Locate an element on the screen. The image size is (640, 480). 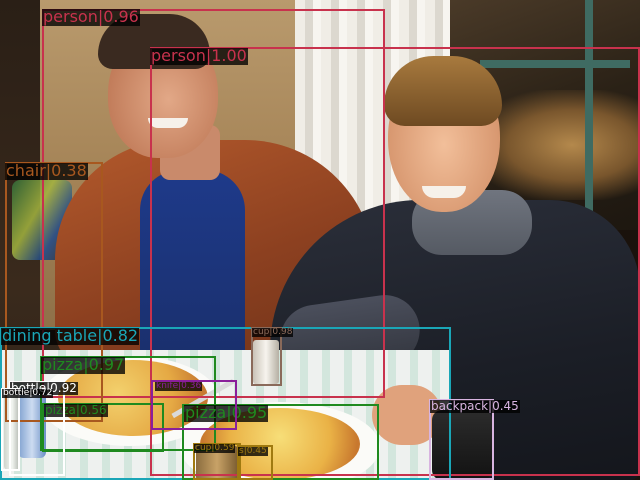
bbox-label-bottle-2: bottle|0.72 is located at coordinates (28, 393).